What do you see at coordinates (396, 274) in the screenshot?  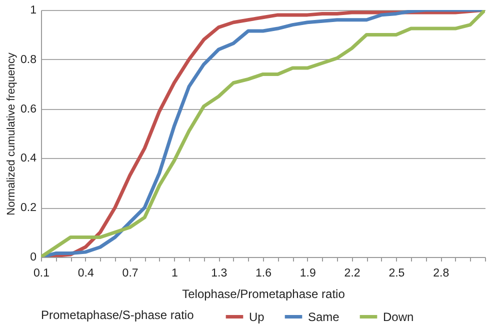 I see `x-tick-label: 2.5` at bounding box center [396, 274].